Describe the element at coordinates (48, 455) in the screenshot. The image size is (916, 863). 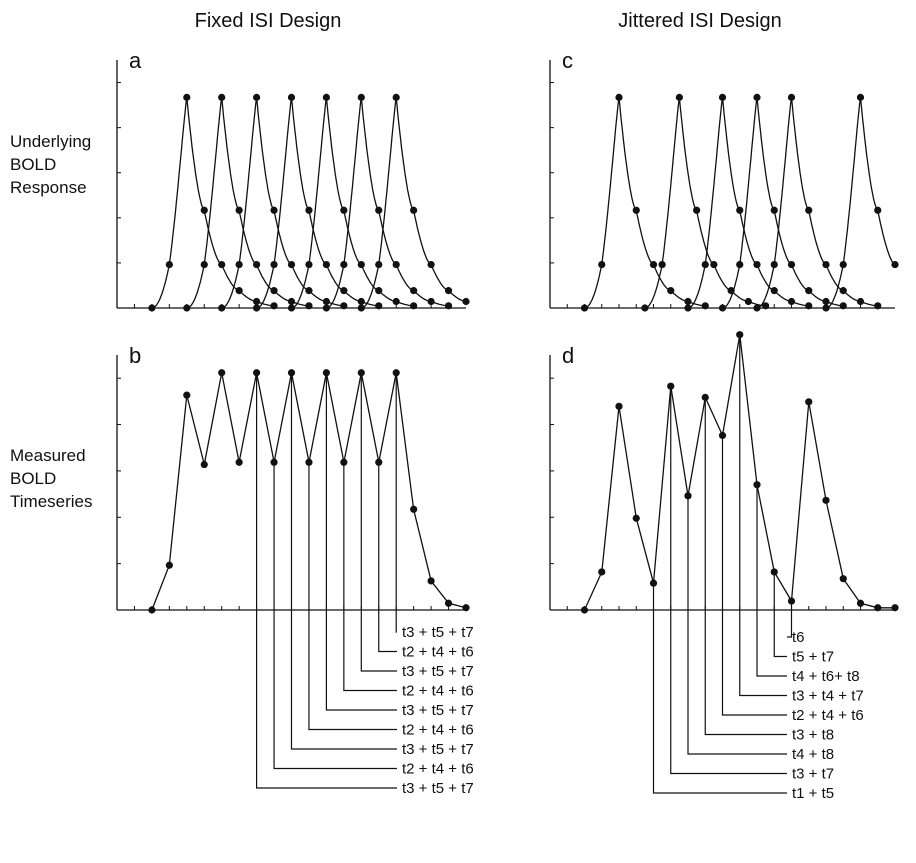
I see `row-label-bottom-1: Measured` at that location.